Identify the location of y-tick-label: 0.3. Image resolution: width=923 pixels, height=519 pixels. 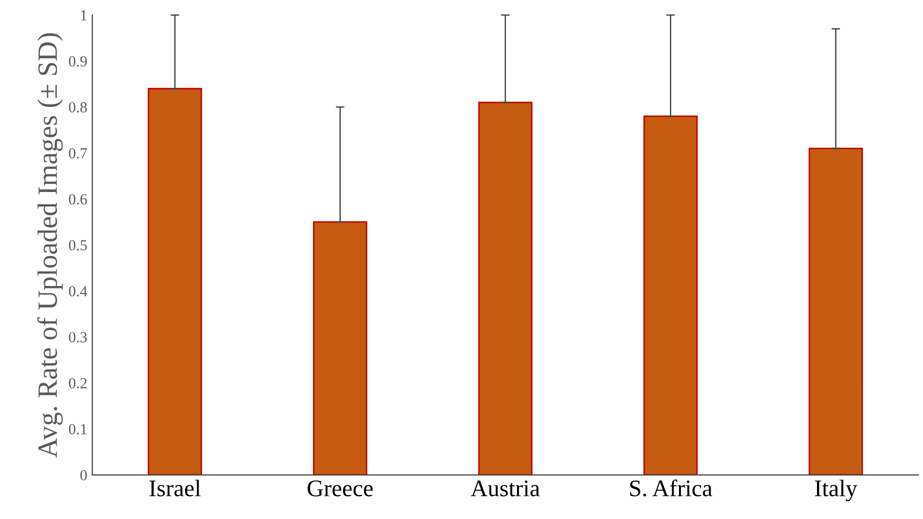
(77, 337).